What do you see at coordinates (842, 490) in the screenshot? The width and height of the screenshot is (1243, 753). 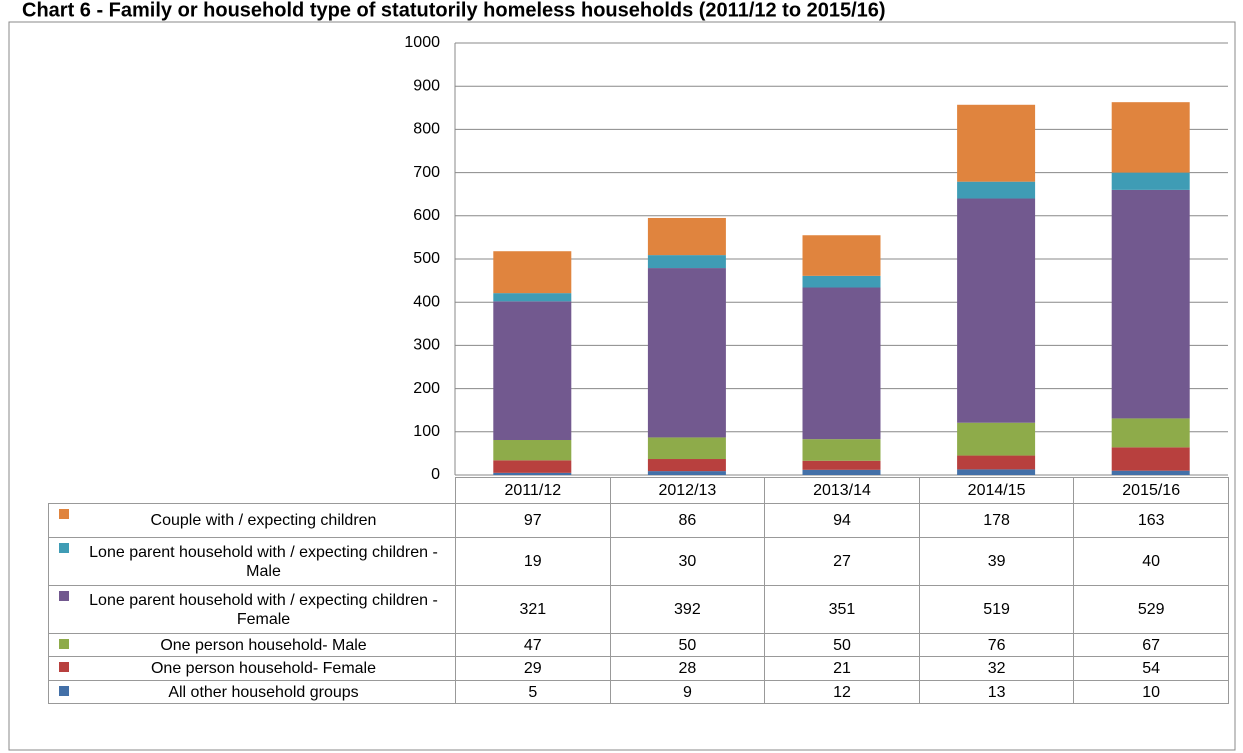 I see `x-tick-label: 2013/14` at bounding box center [842, 490].